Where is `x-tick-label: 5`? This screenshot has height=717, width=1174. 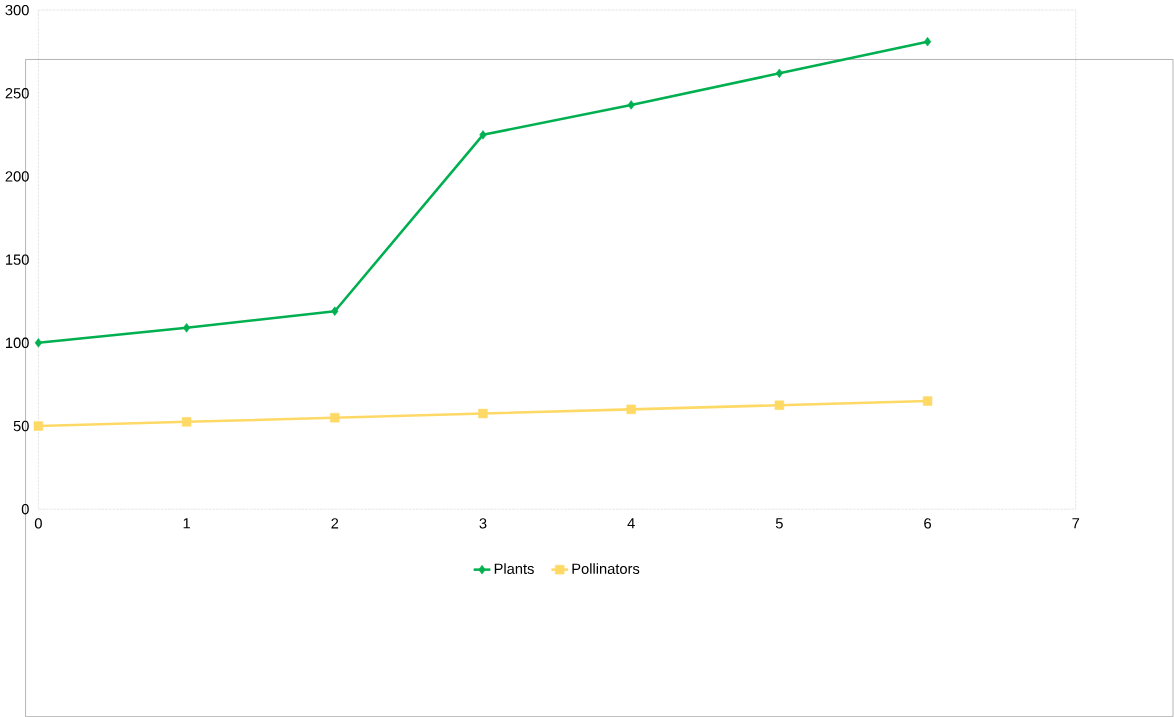
x-tick-label: 5 is located at coordinates (779, 523).